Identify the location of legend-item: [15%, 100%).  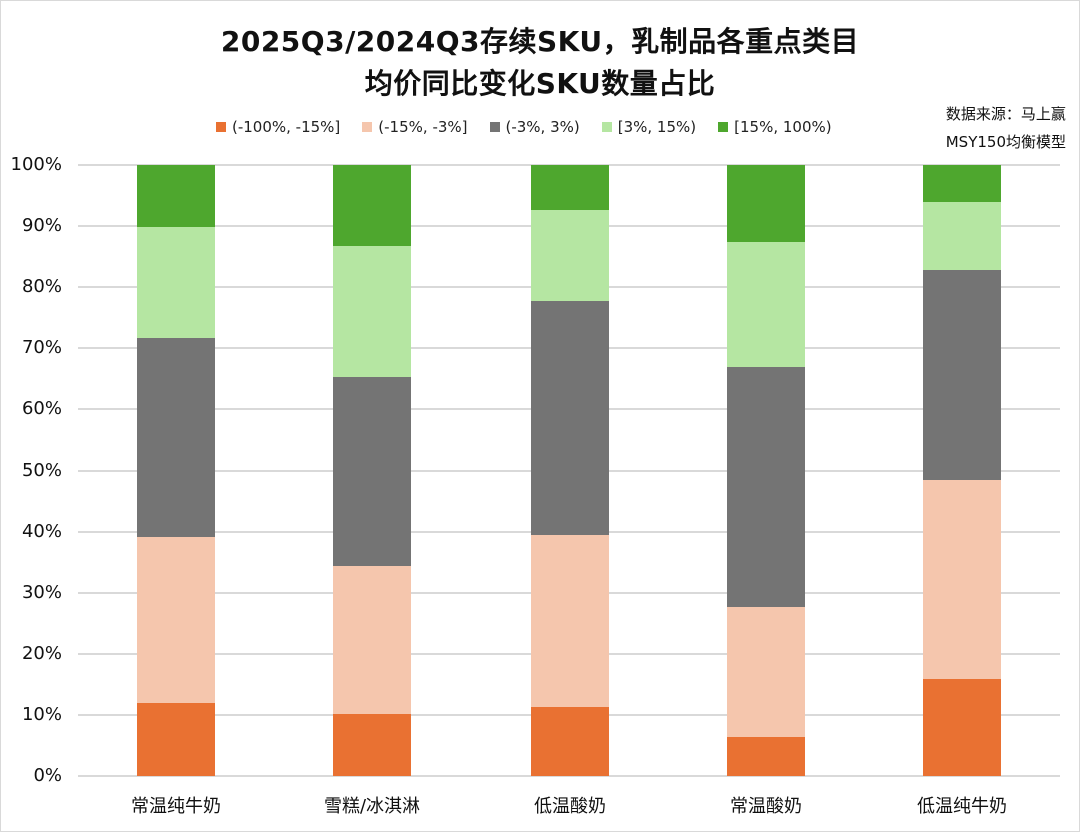
(775, 127).